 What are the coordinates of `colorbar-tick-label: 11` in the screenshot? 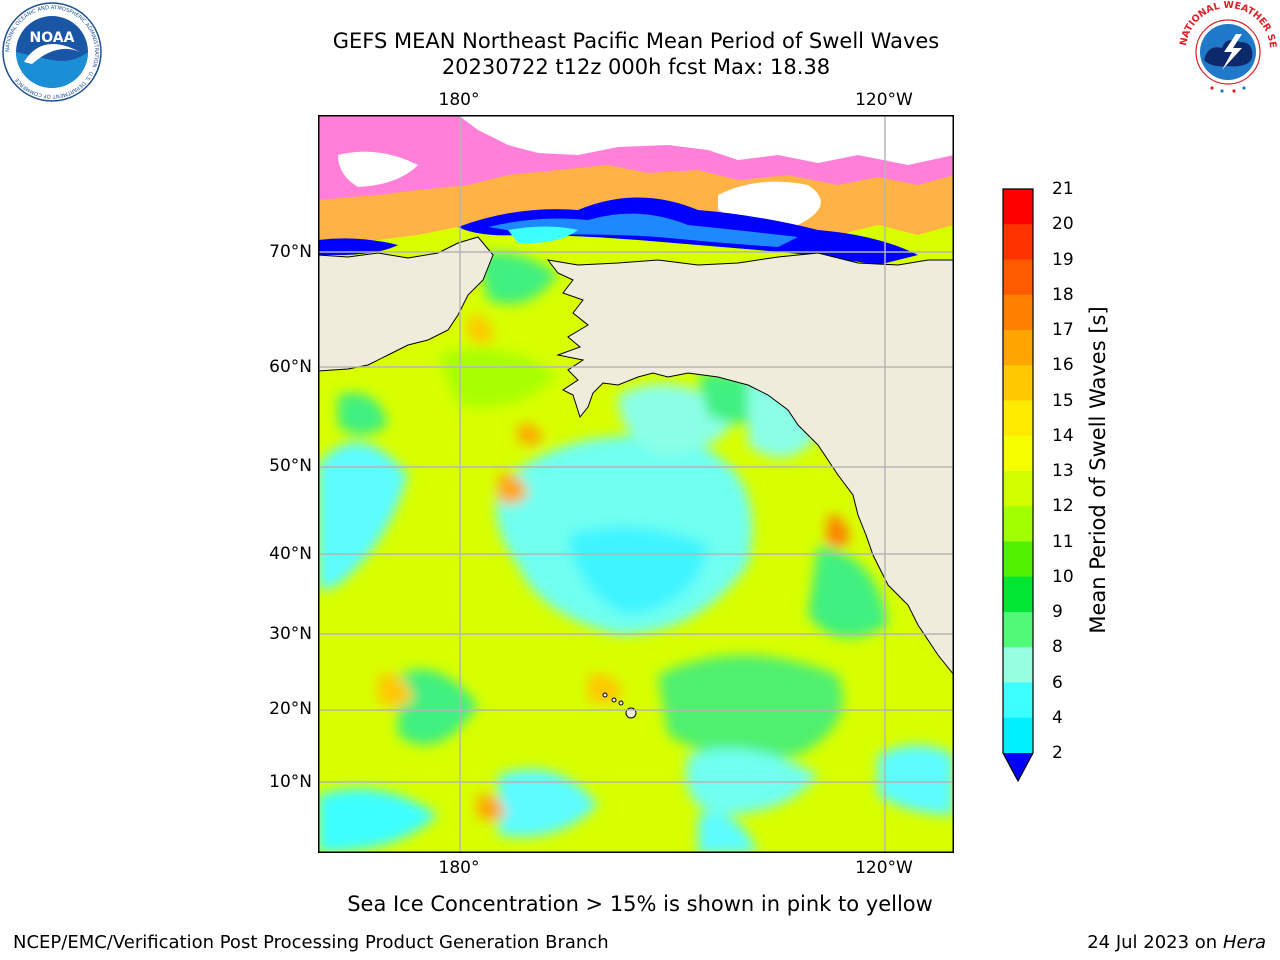 It's located at (1063, 541).